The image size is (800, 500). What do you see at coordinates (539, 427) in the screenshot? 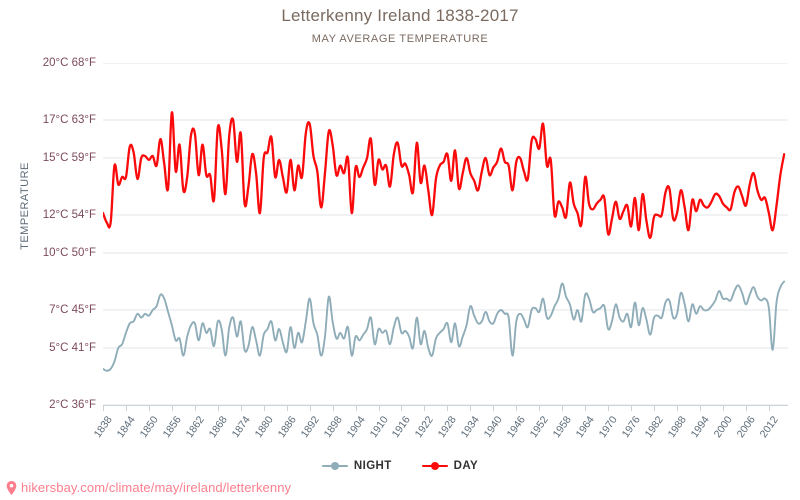
I see `x-axis-tick-label: 1952` at bounding box center [539, 427].